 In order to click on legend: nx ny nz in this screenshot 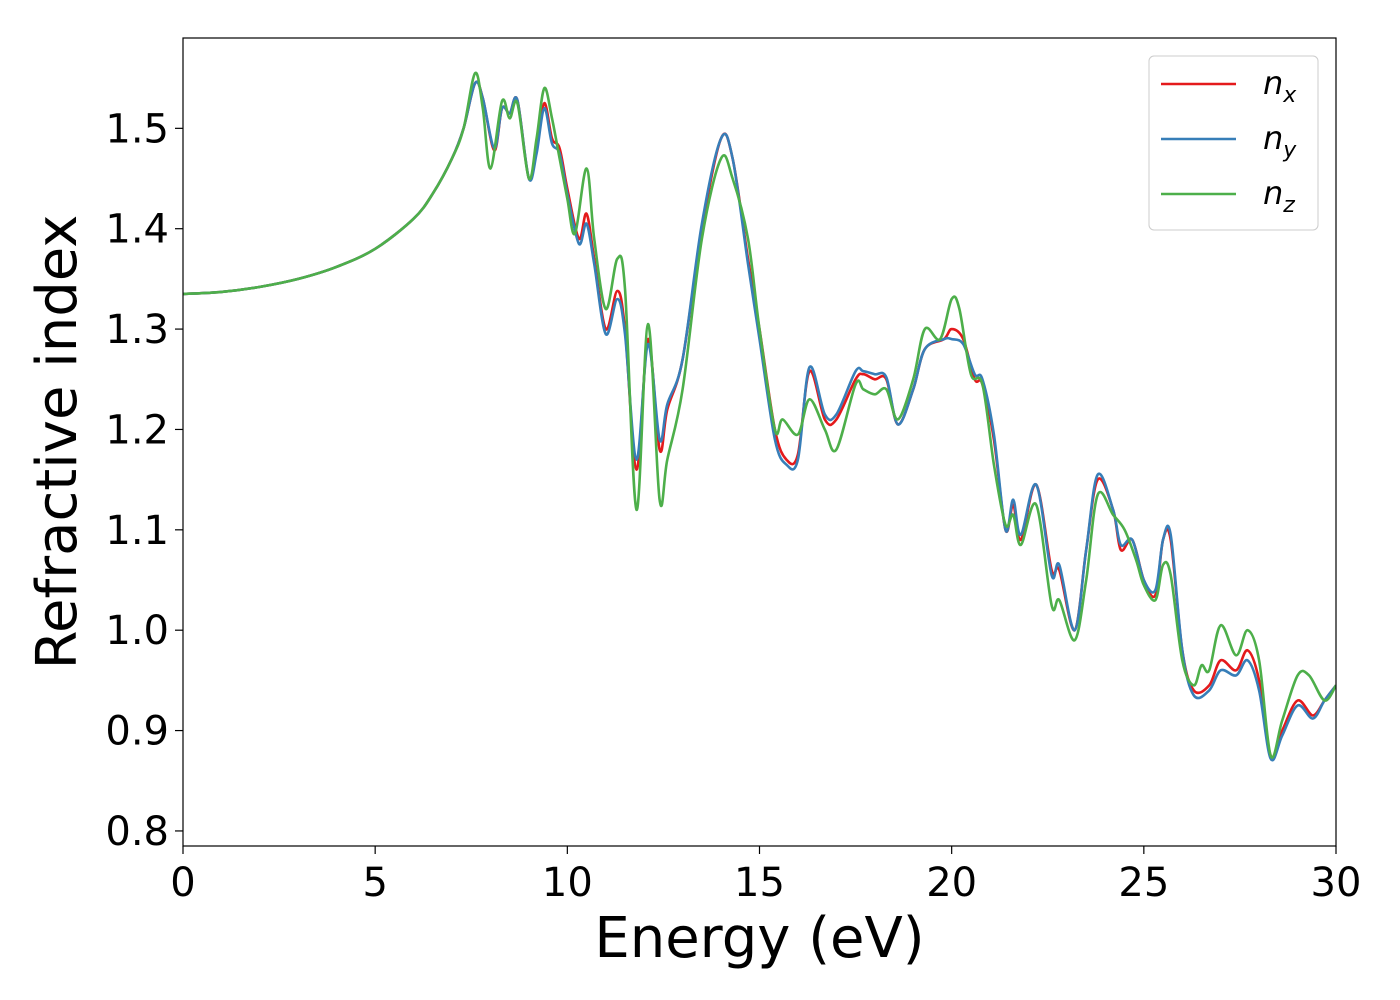, I will do `click(1233, 143)`.